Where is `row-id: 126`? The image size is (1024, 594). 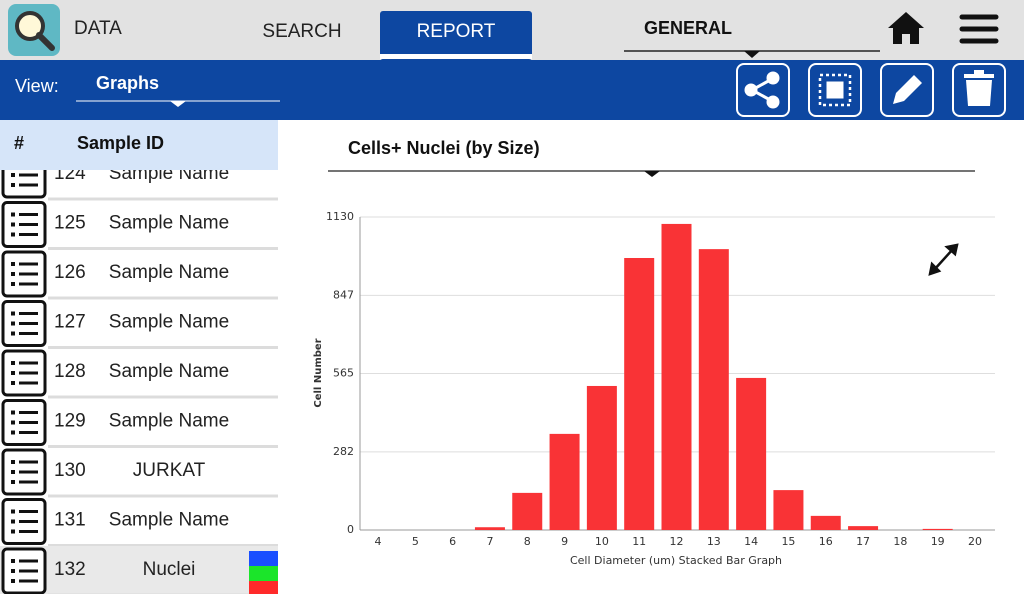 row-id: 126 is located at coordinates (70, 272).